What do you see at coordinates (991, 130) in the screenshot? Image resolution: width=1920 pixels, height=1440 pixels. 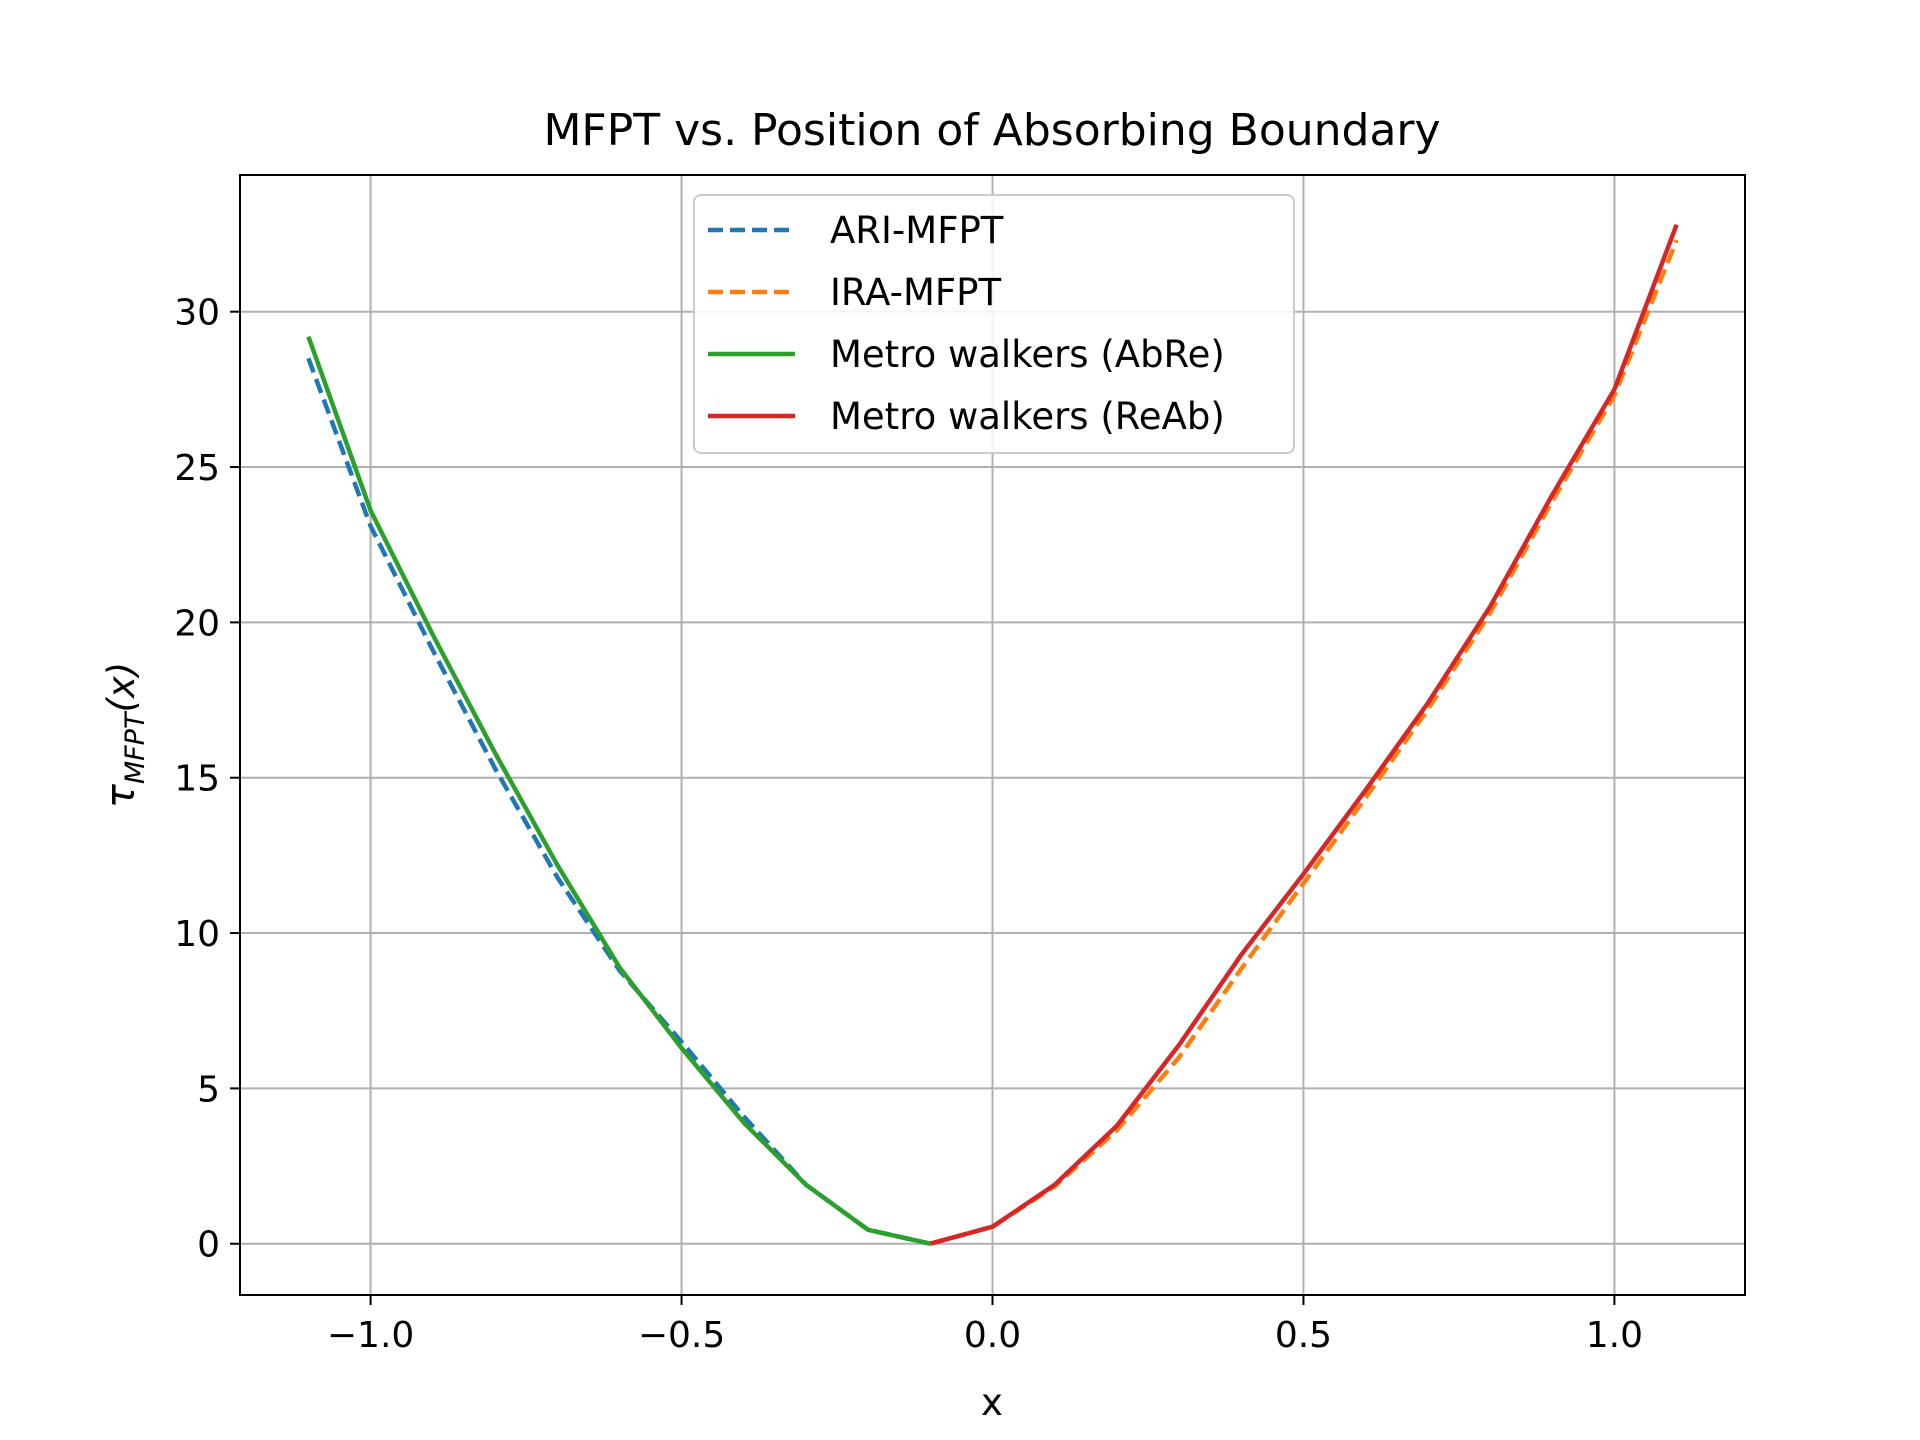 I see `chart-title: MFPT vs. Position of Absorbing Boundary` at bounding box center [991, 130].